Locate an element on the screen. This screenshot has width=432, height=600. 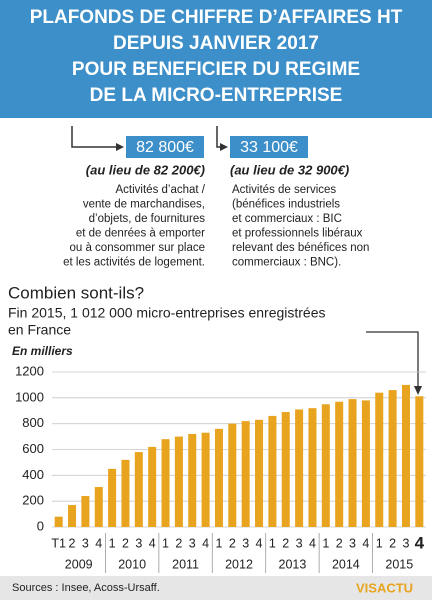
amount: 33 100€ is located at coordinates (269, 147).